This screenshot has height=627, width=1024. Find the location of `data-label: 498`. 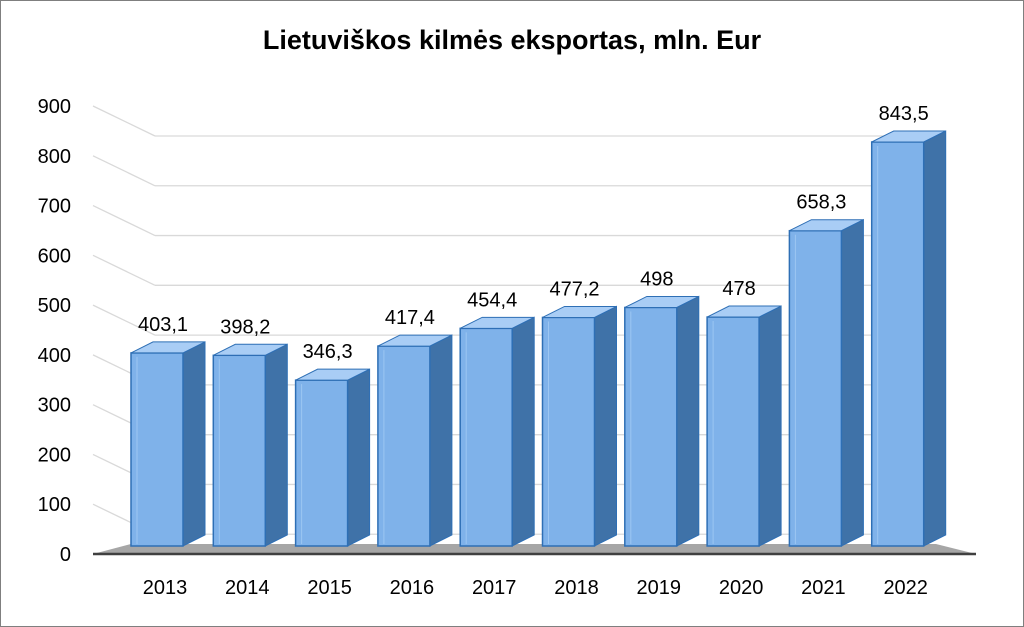

data-label: 498 is located at coordinates (656, 279).